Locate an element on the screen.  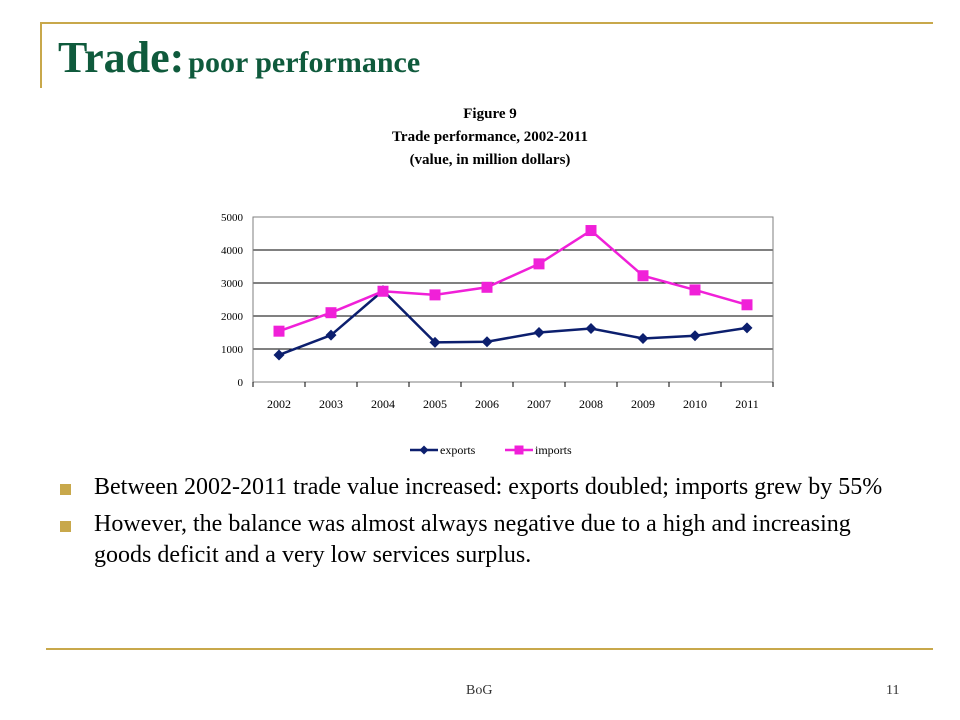
y-tick-label: 1000 is located at coordinates (232, 350).